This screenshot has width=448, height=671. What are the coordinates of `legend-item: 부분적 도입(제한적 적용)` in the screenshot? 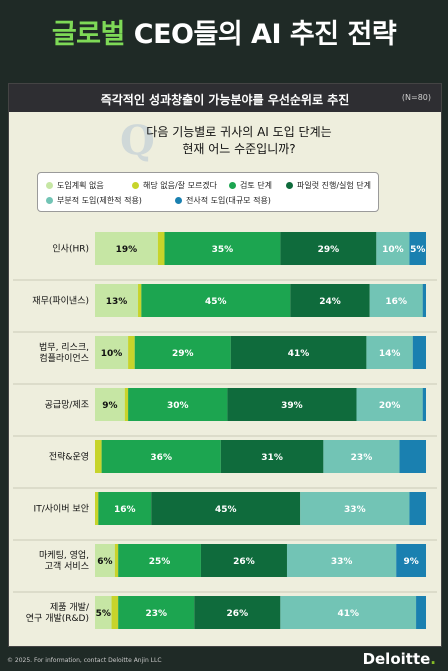 It's located at (94, 200).